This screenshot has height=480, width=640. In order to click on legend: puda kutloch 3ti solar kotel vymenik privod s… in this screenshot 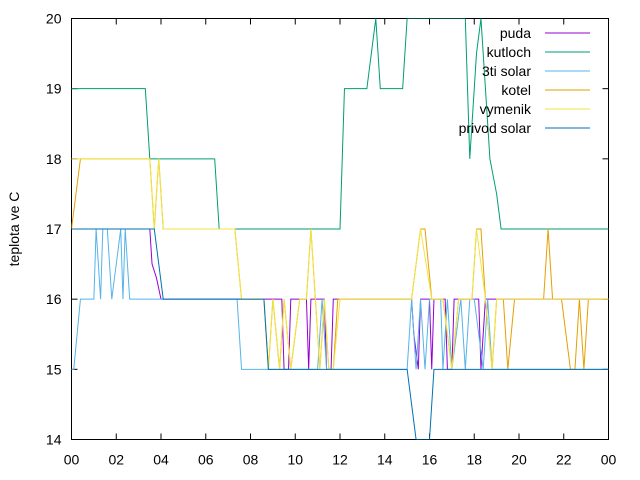, I will do `click(524, 80)`.